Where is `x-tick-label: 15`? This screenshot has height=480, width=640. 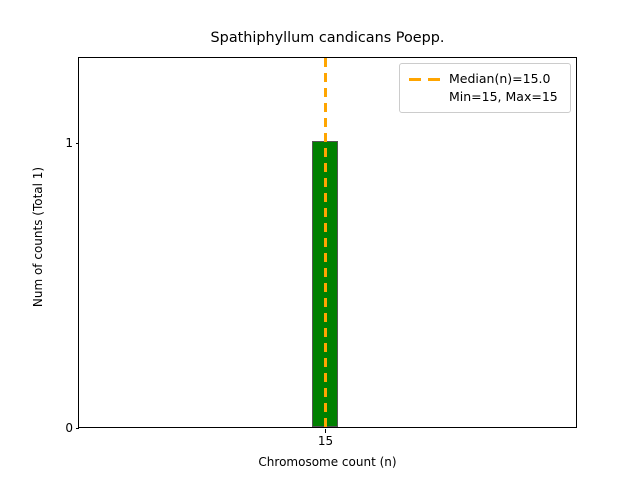 x-tick-label: 15 is located at coordinates (325, 441).